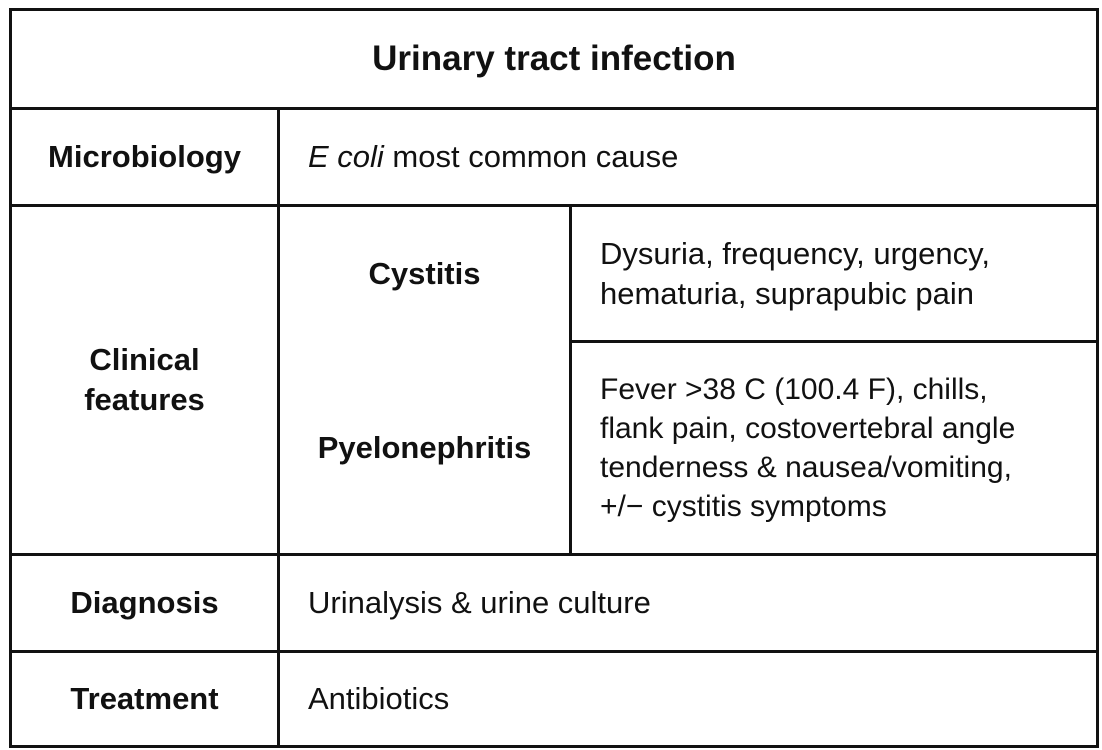 This screenshot has width=1102, height=750. I want to click on cystitis-label: Cystitis, so click(424, 273).